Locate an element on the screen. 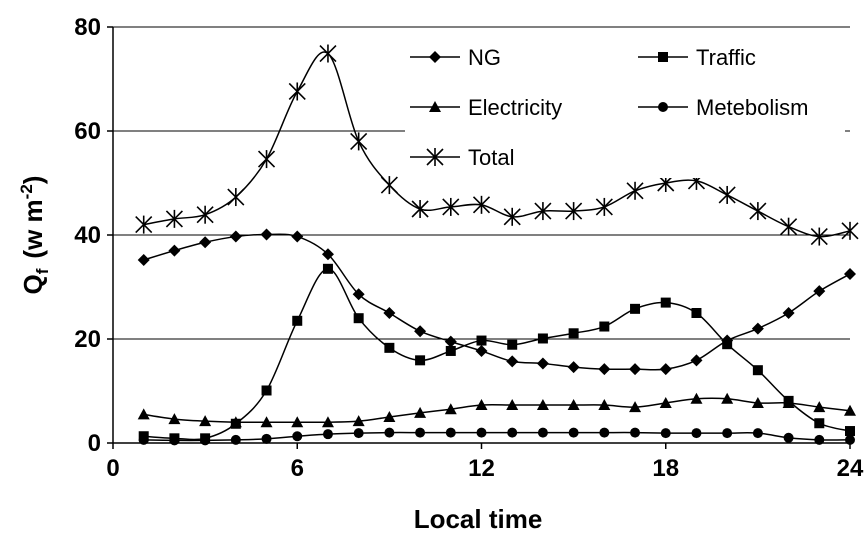 This screenshot has width=868, height=535. legend-label: Traffic is located at coordinates (726, 57).